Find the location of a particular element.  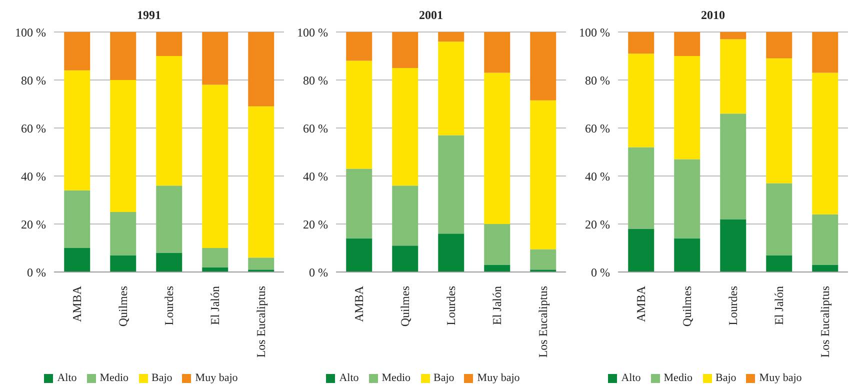

chart-title: 1991 is located at coordinates (149, 16).